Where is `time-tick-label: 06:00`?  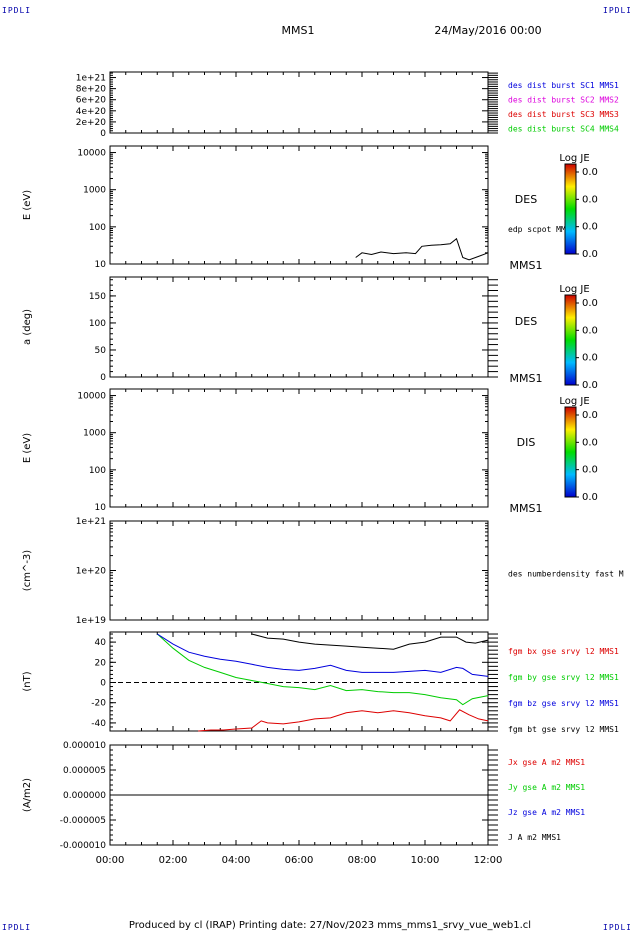 time-tick-label: 06:00 is located at coordinates (299, 860).